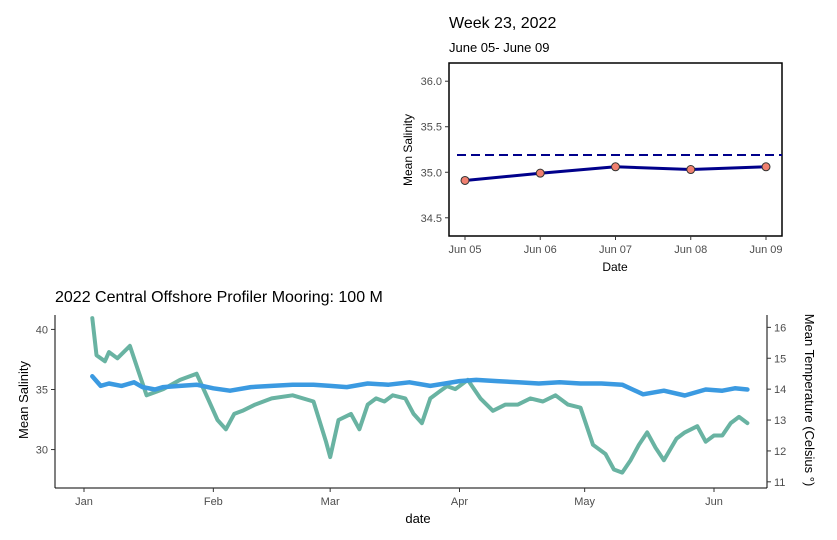 This screenshot has height=540, width=837. Describe the element at coordinates (779, 483) in the screenshot. I see `y2-tick-label: 11` at that location.